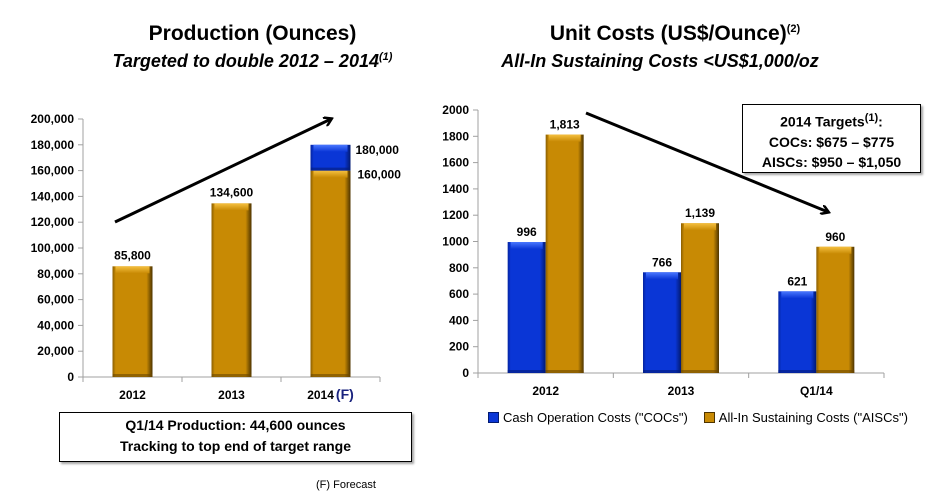  What do you see at coordinates (132, 270) in the screenshot?
I see `production-bar-2012-bevel` at bounding box center [132, 270].